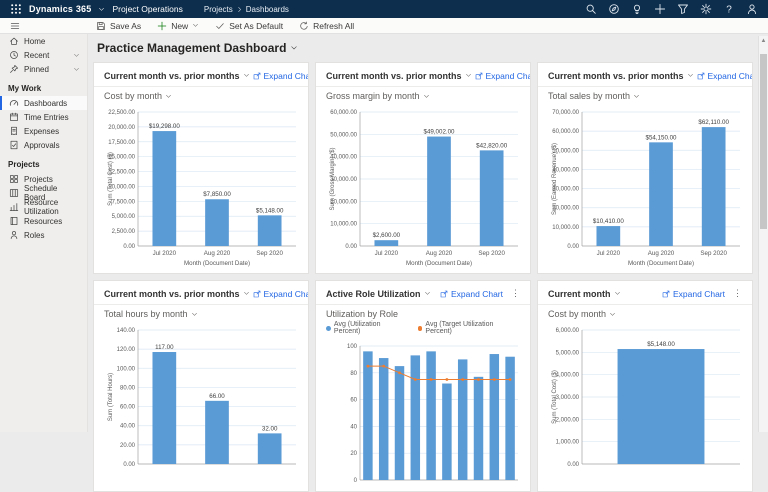  I want to click on sidebar-item-resource-utilization: Resource Utilization, so click(43, 207).